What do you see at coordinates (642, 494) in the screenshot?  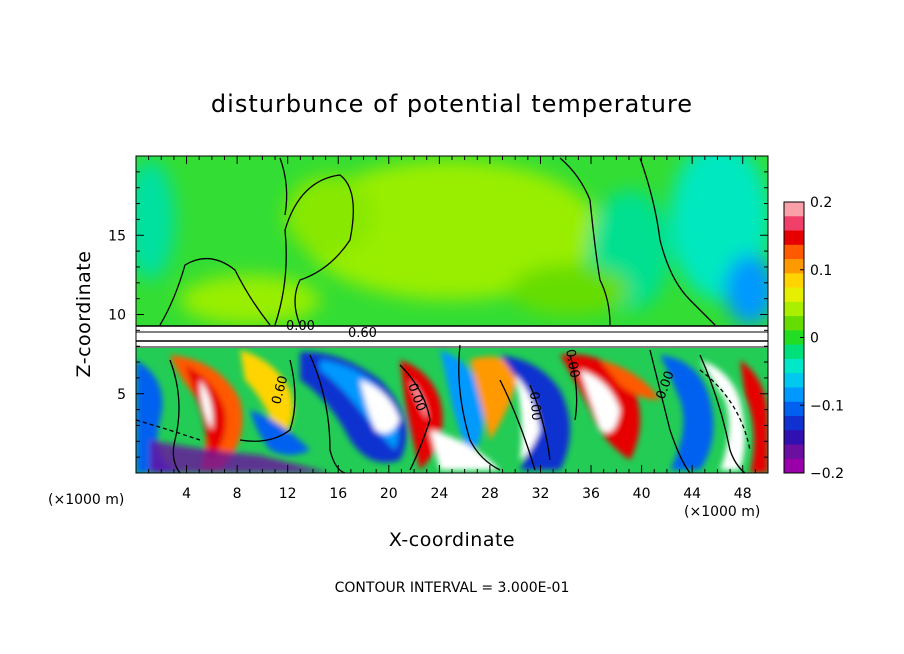 I see `x-tick-label: 40` at bounding box center [642, 494].